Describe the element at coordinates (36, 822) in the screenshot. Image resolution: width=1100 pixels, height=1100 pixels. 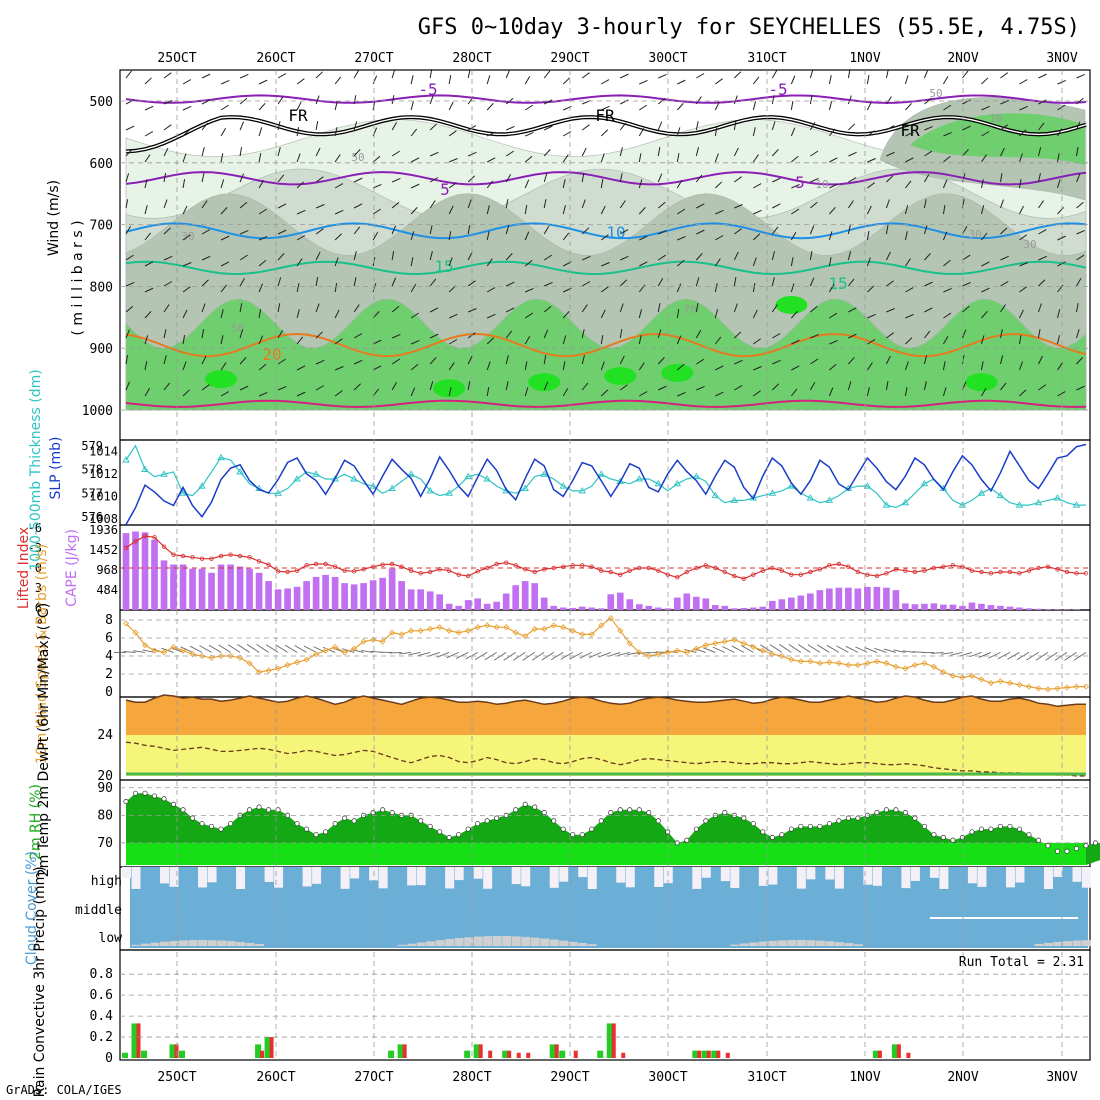
I see `rh2m-ylabel: 2m RH (%)` at that location.